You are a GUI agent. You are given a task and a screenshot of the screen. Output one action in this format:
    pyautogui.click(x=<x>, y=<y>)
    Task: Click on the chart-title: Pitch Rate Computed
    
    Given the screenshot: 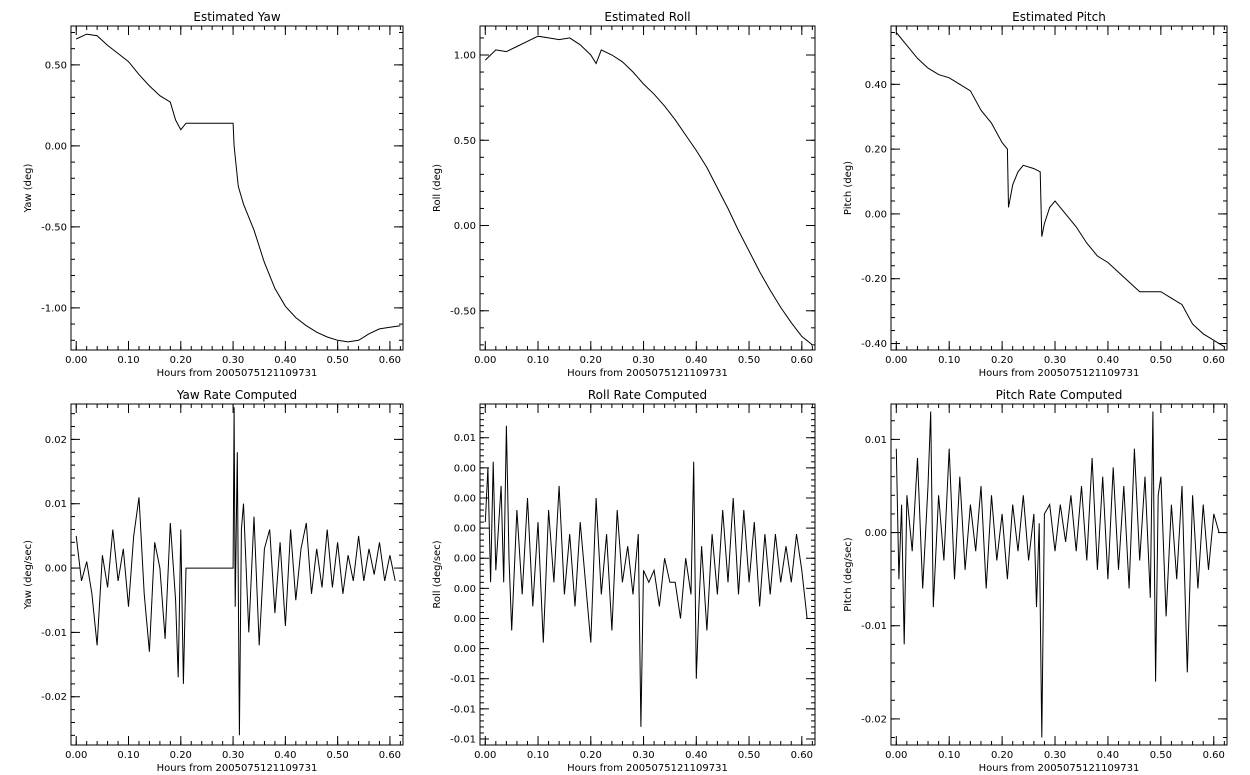 What is the action you would take?
    pyautogui.click(x=1059, y=395)
    